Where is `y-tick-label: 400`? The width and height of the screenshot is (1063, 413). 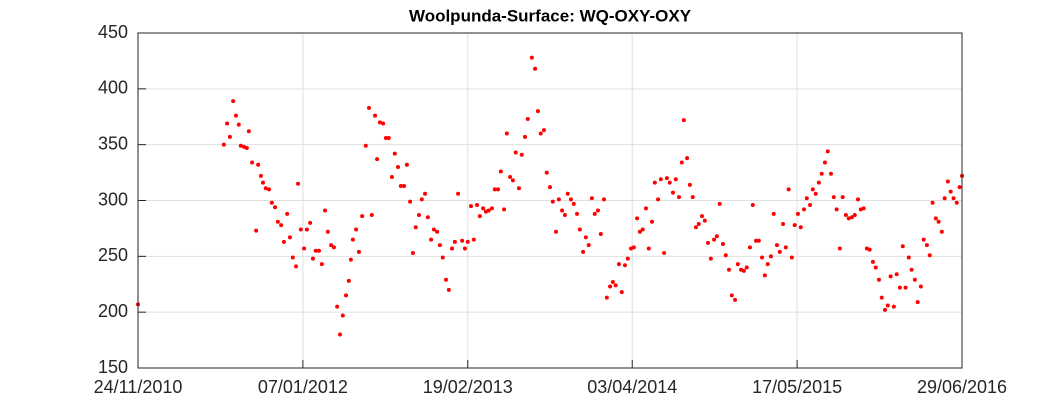 y-tick-label: 400 is located at coordinates (113, 88).